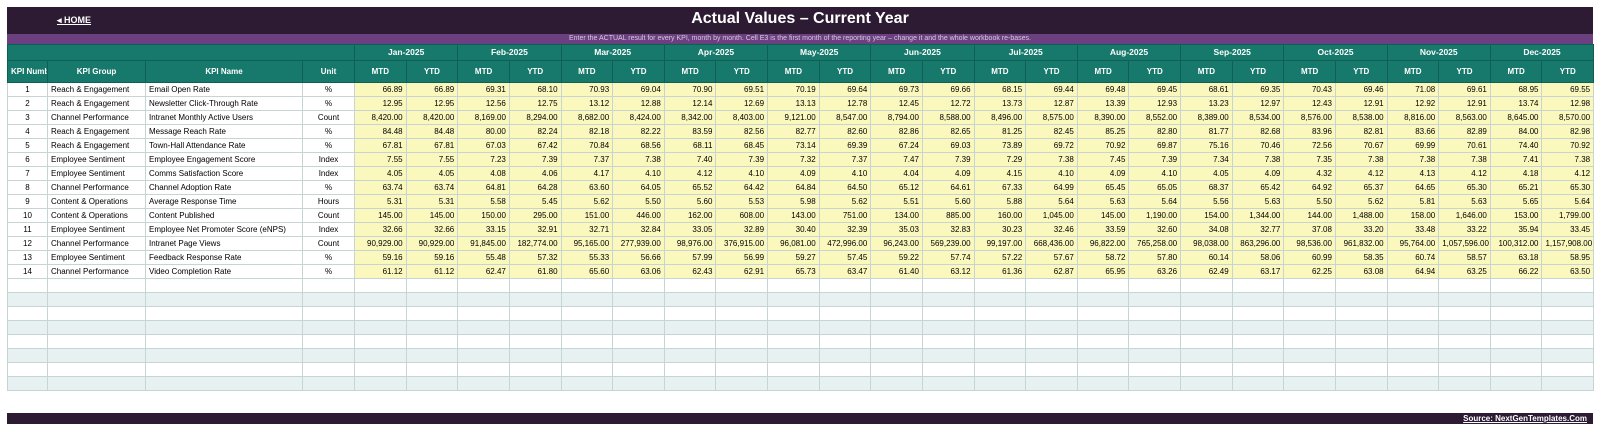 Image resolution: width=1600 pixels, height=433 pixels. What do you see at coordinates (27, 257) in the screenshot?
I see `kpi-number-cell: 13` at bounding box center [27, 257].